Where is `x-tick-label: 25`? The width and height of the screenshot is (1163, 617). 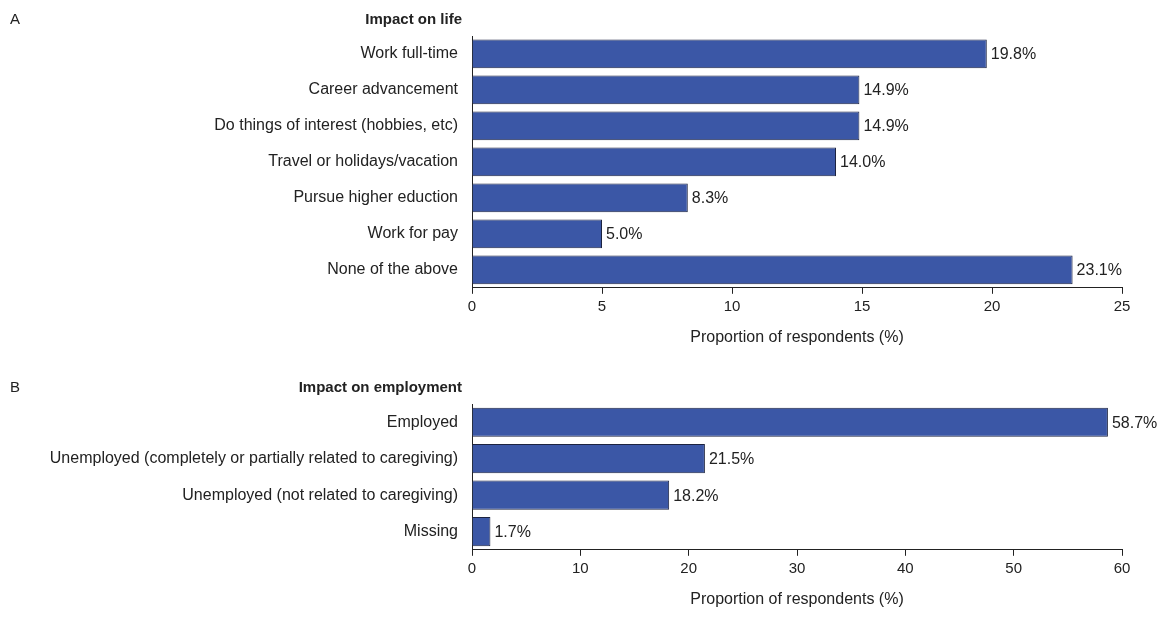
x-tick-label: 25 is located at coordinates (1122, 305).